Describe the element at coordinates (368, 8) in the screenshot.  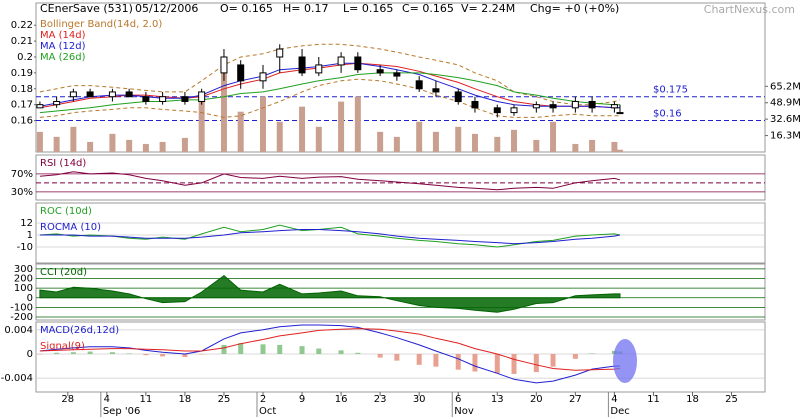
I see `low: L= 0.165` at that location.